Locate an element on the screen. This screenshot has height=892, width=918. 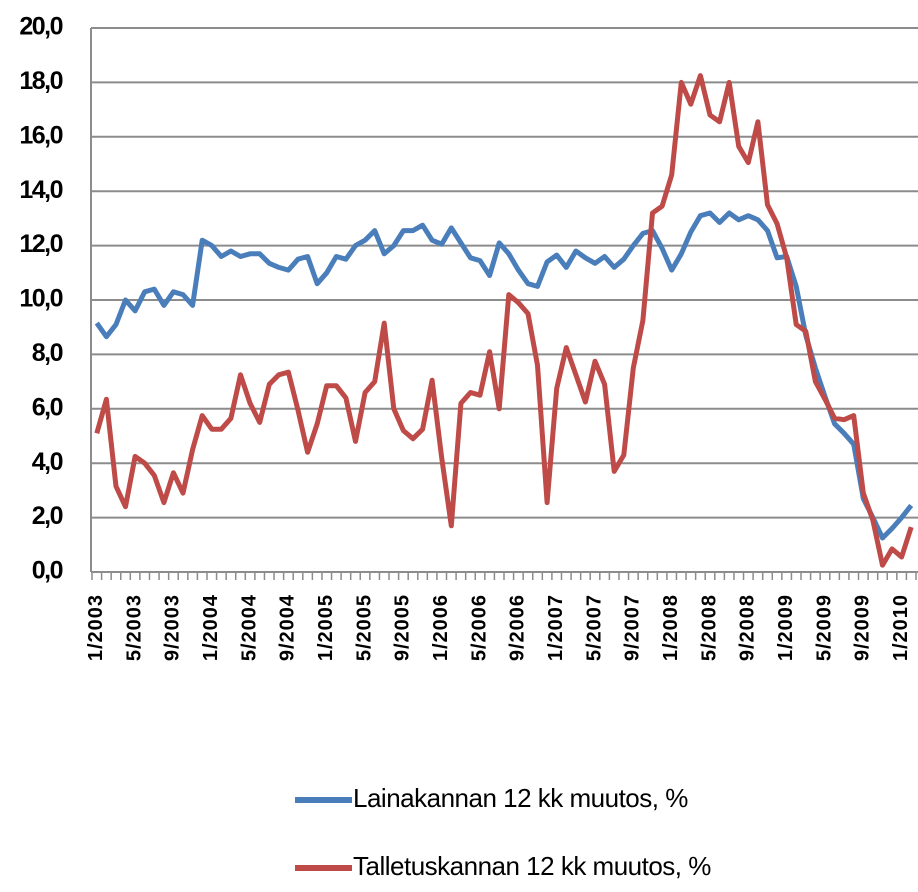
legend-label: Talletuskannan 12 kk muutos, % is located at coordinates (532, 866).